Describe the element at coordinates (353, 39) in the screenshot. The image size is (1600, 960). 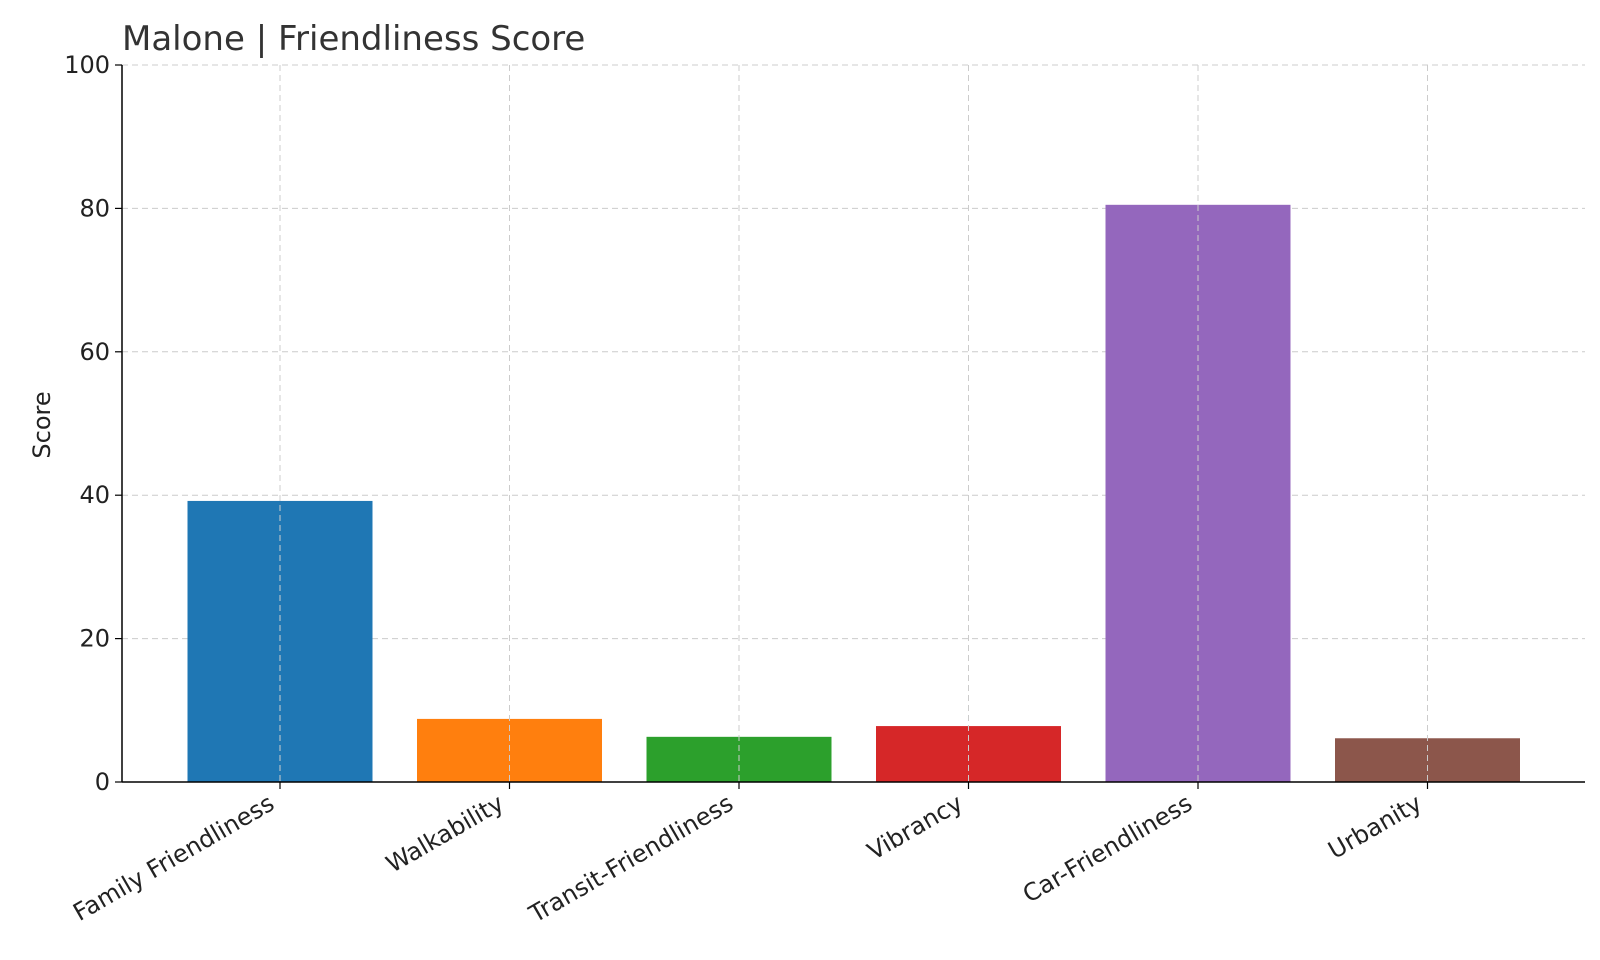
I see `chart-title: Malone | Friendliness Score` at that location.